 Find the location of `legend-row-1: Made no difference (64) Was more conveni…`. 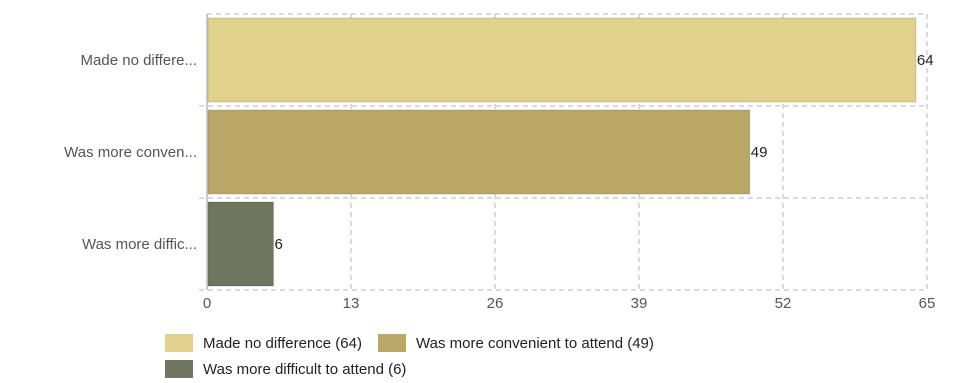

legend-row-1: Made no difference (64) Was more conveni… is located at coordinates (545, 343).